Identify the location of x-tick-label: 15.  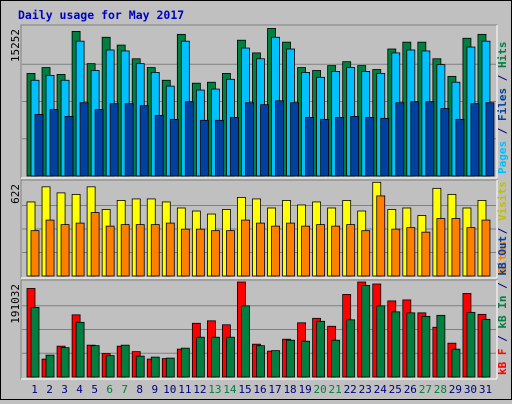
(244, 389).